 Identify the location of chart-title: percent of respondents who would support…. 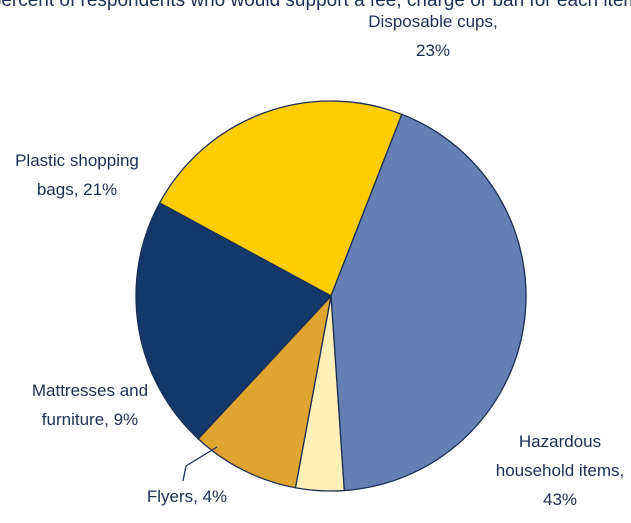
(315, 5).